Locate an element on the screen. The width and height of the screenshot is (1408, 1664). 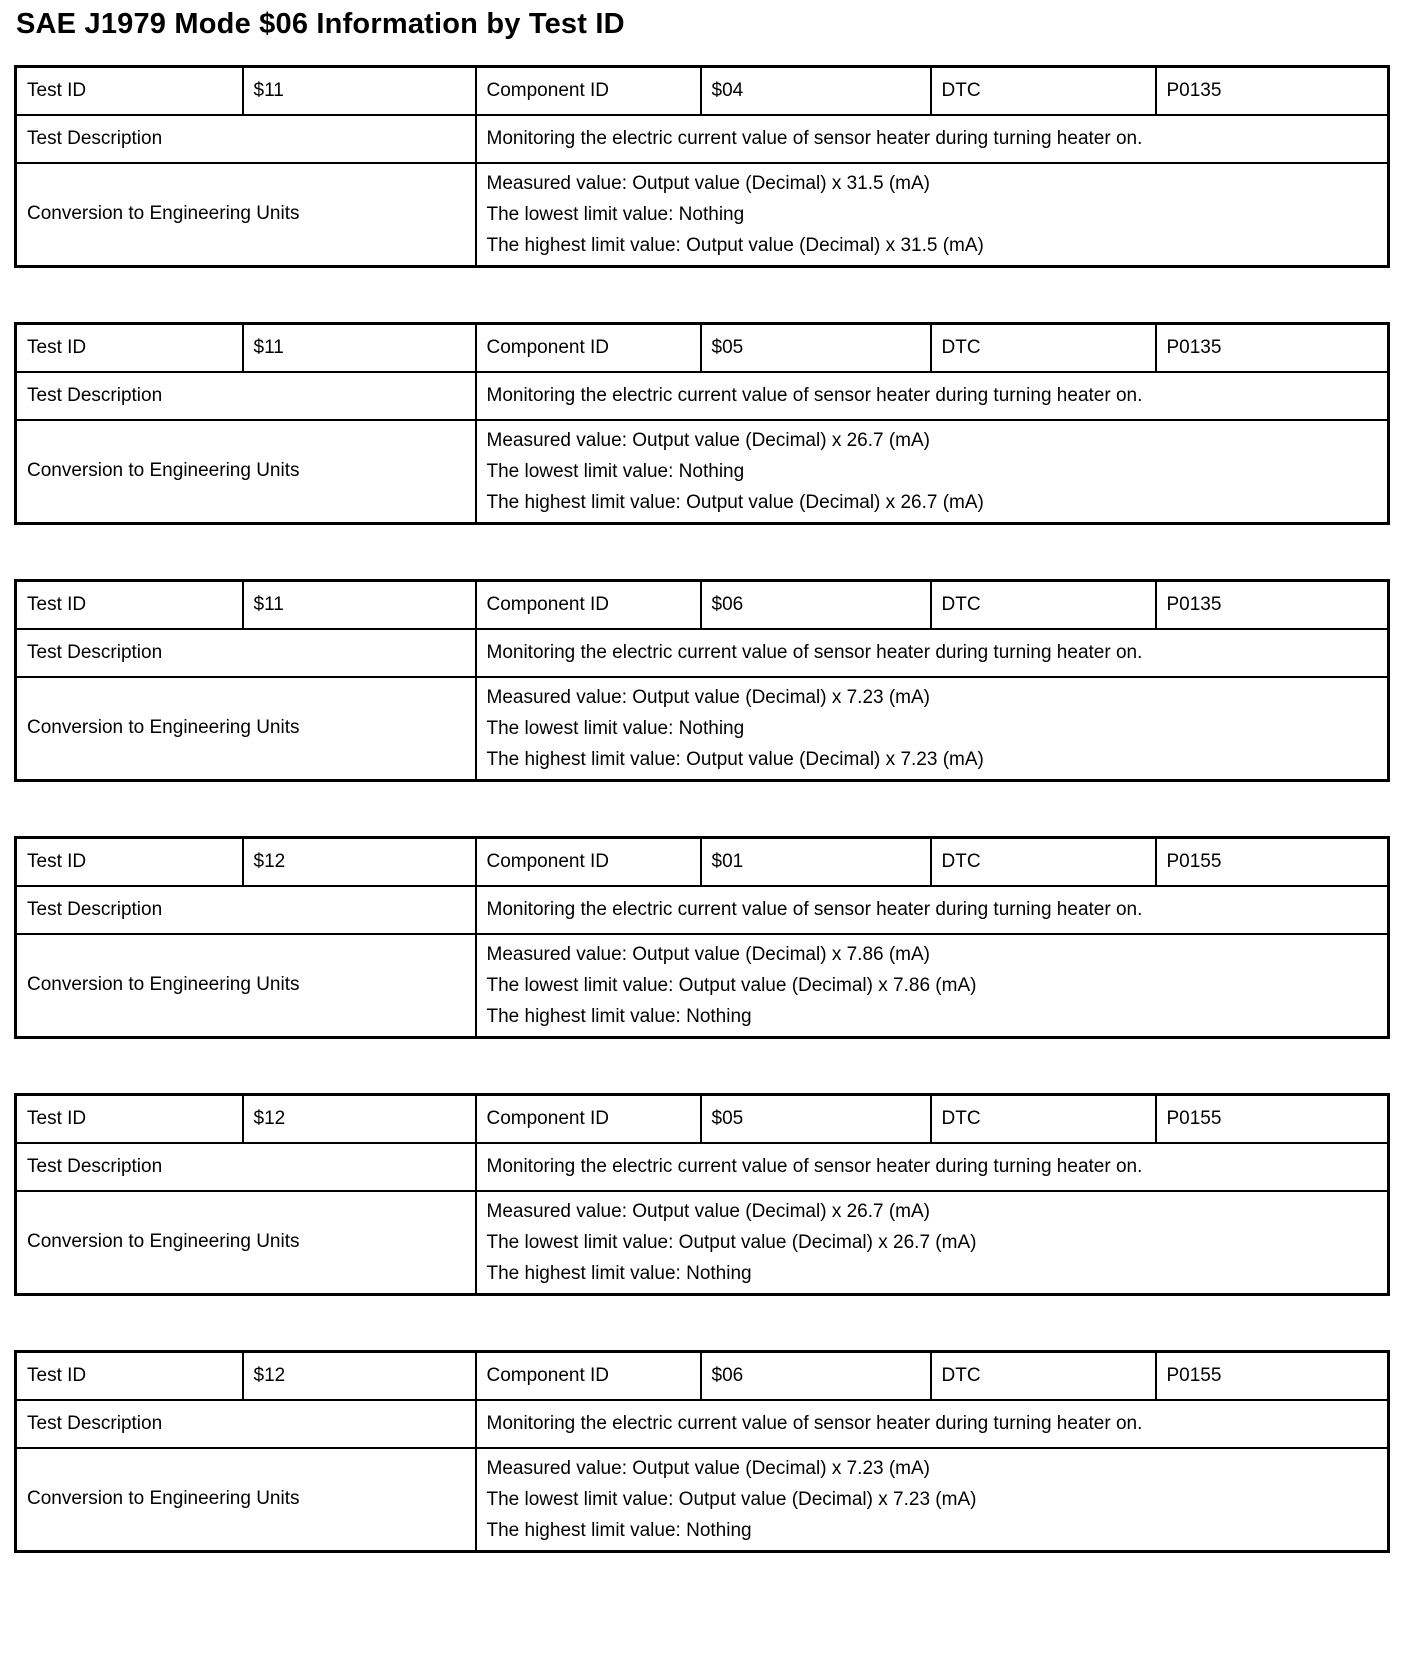
component-id-value: $01 is located at coordinates (815, 861).